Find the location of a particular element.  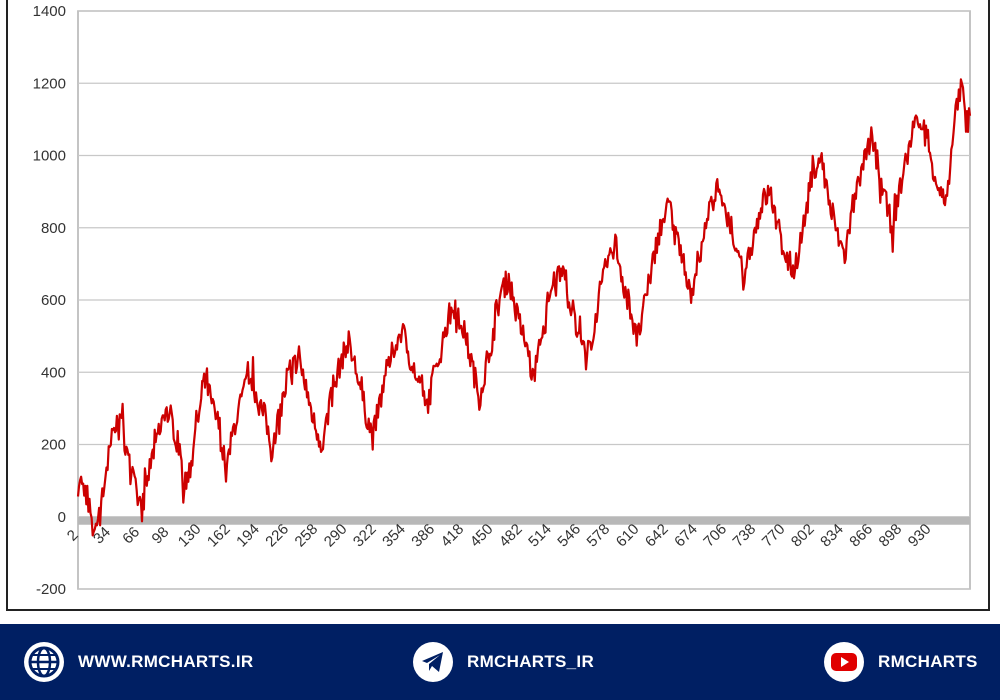

y-tick-label: 0 is located at coordinates (62, 517).